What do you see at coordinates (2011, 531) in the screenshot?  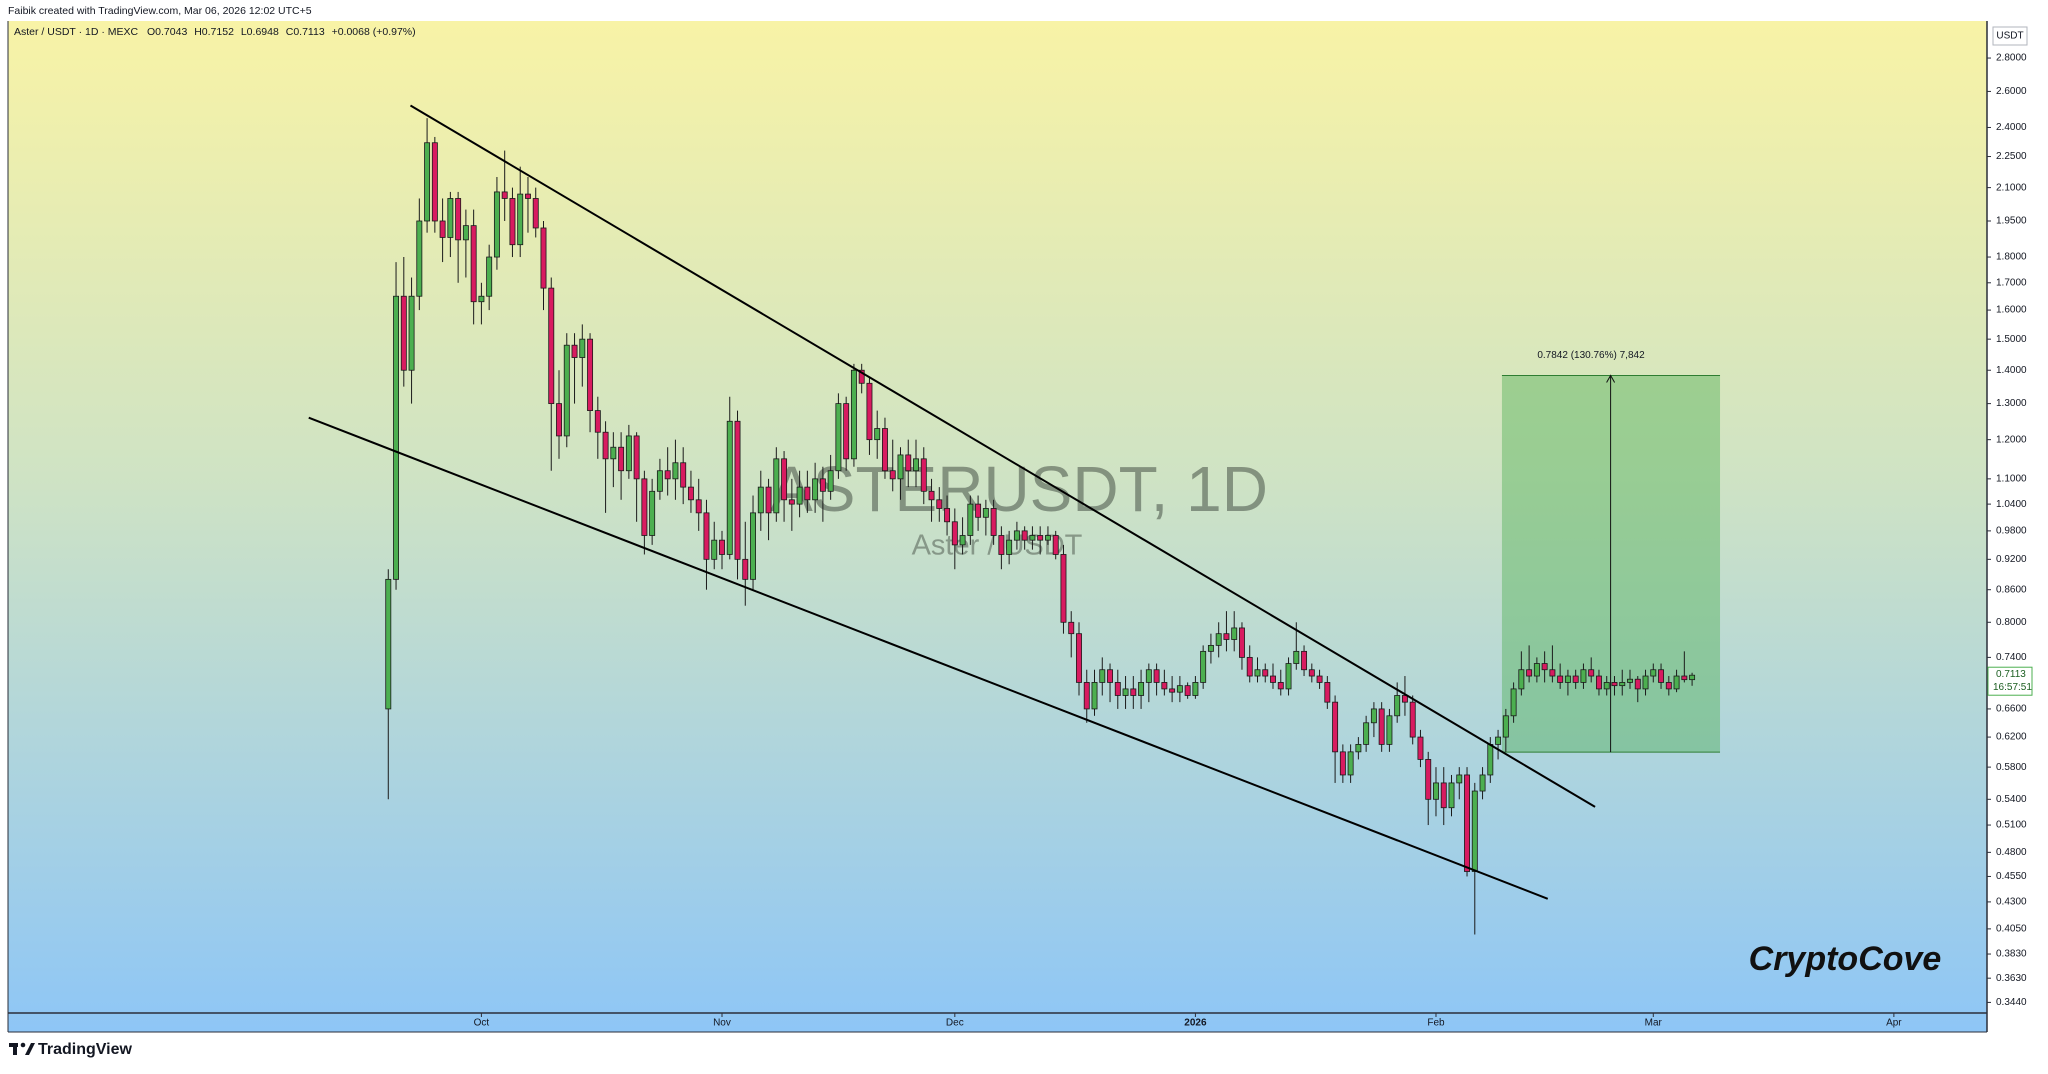 I see `y-tick-label: 0.9800` at bounding box center [2011, 531].